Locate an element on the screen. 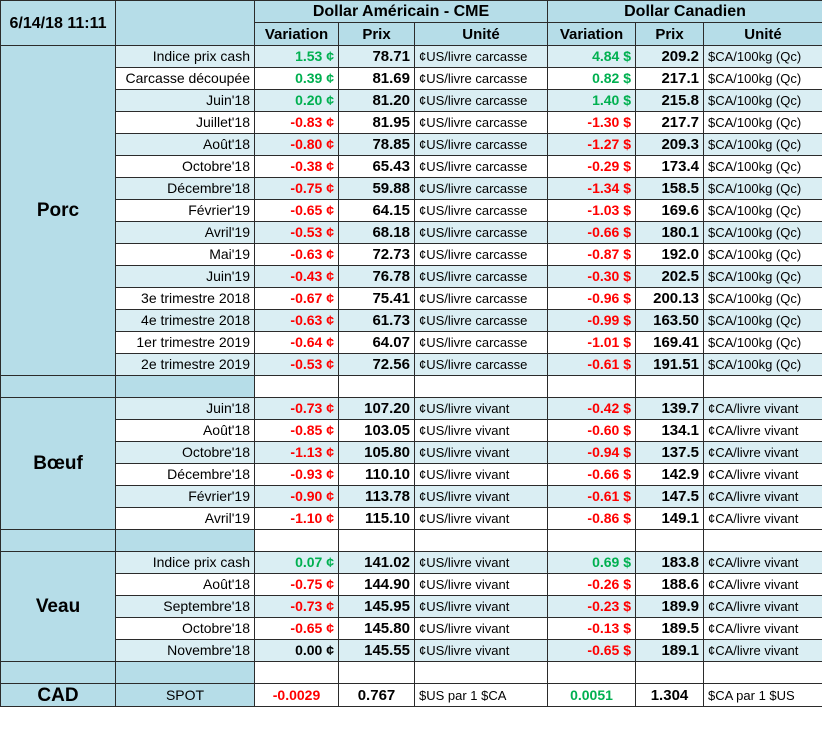 The image size is (822, 737). cad-variation: -0.29 $ is located at coordinates (591, 166).